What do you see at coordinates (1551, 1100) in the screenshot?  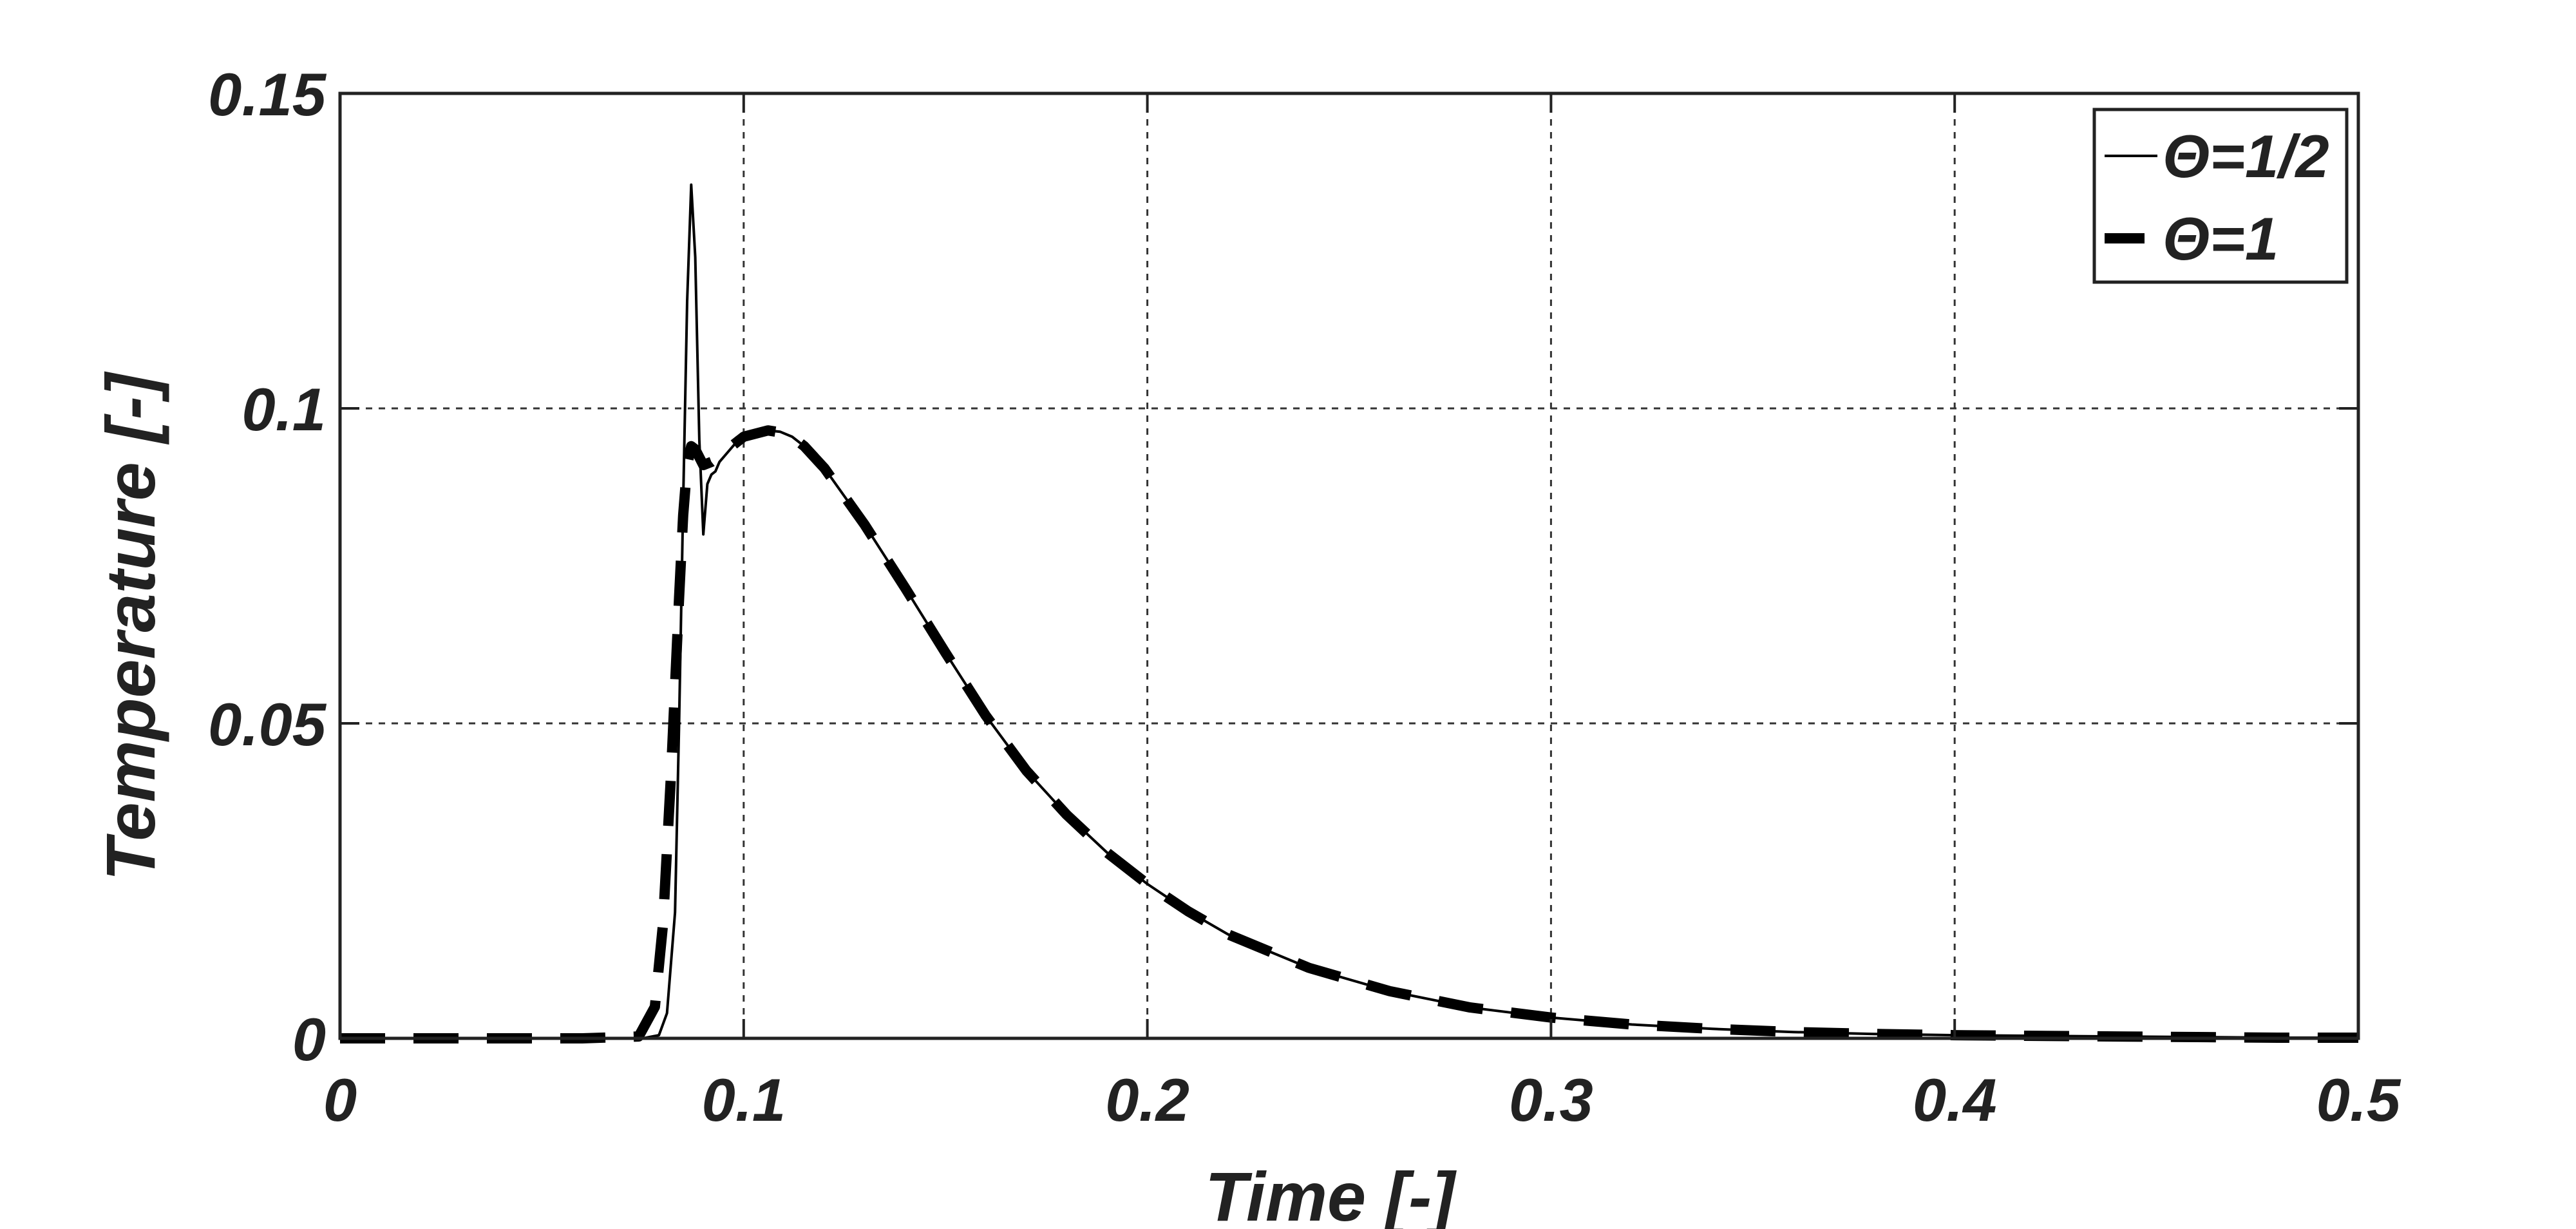 I see `x-tick-label: 0.3` at bounding box center [1551, 1100].